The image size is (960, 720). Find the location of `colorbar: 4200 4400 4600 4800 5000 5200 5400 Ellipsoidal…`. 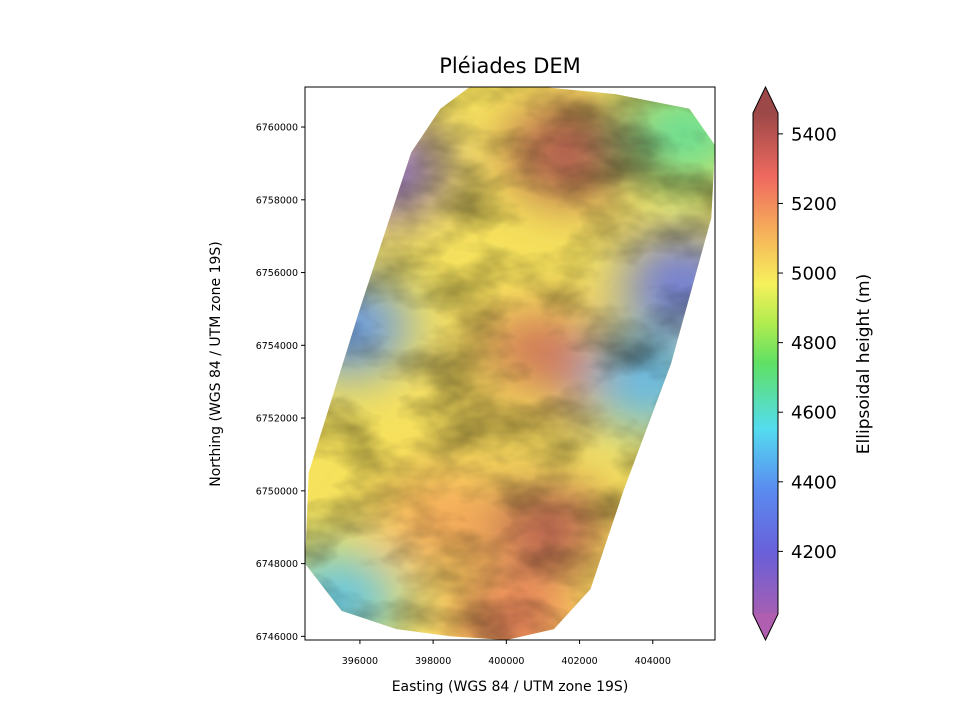

colorbar: 4200 4400 4600 4800 5000 5200 5400 Ellipsoidal… is located at coordinates (813, 363).